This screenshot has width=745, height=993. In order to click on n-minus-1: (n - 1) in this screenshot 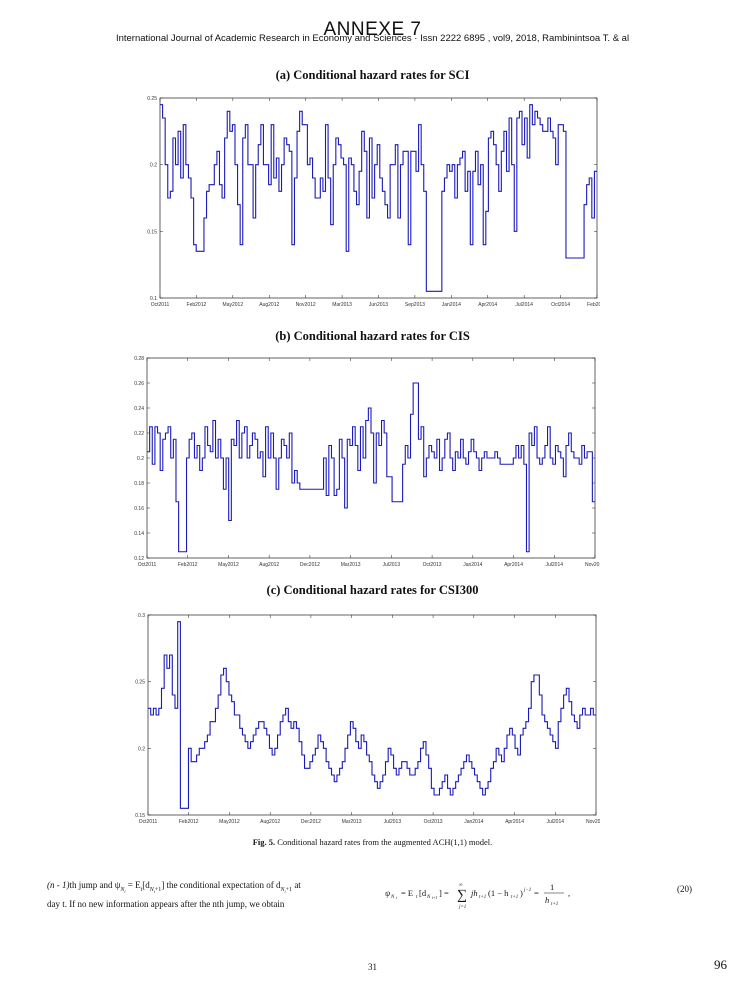, I will do `click(58, 885)`.